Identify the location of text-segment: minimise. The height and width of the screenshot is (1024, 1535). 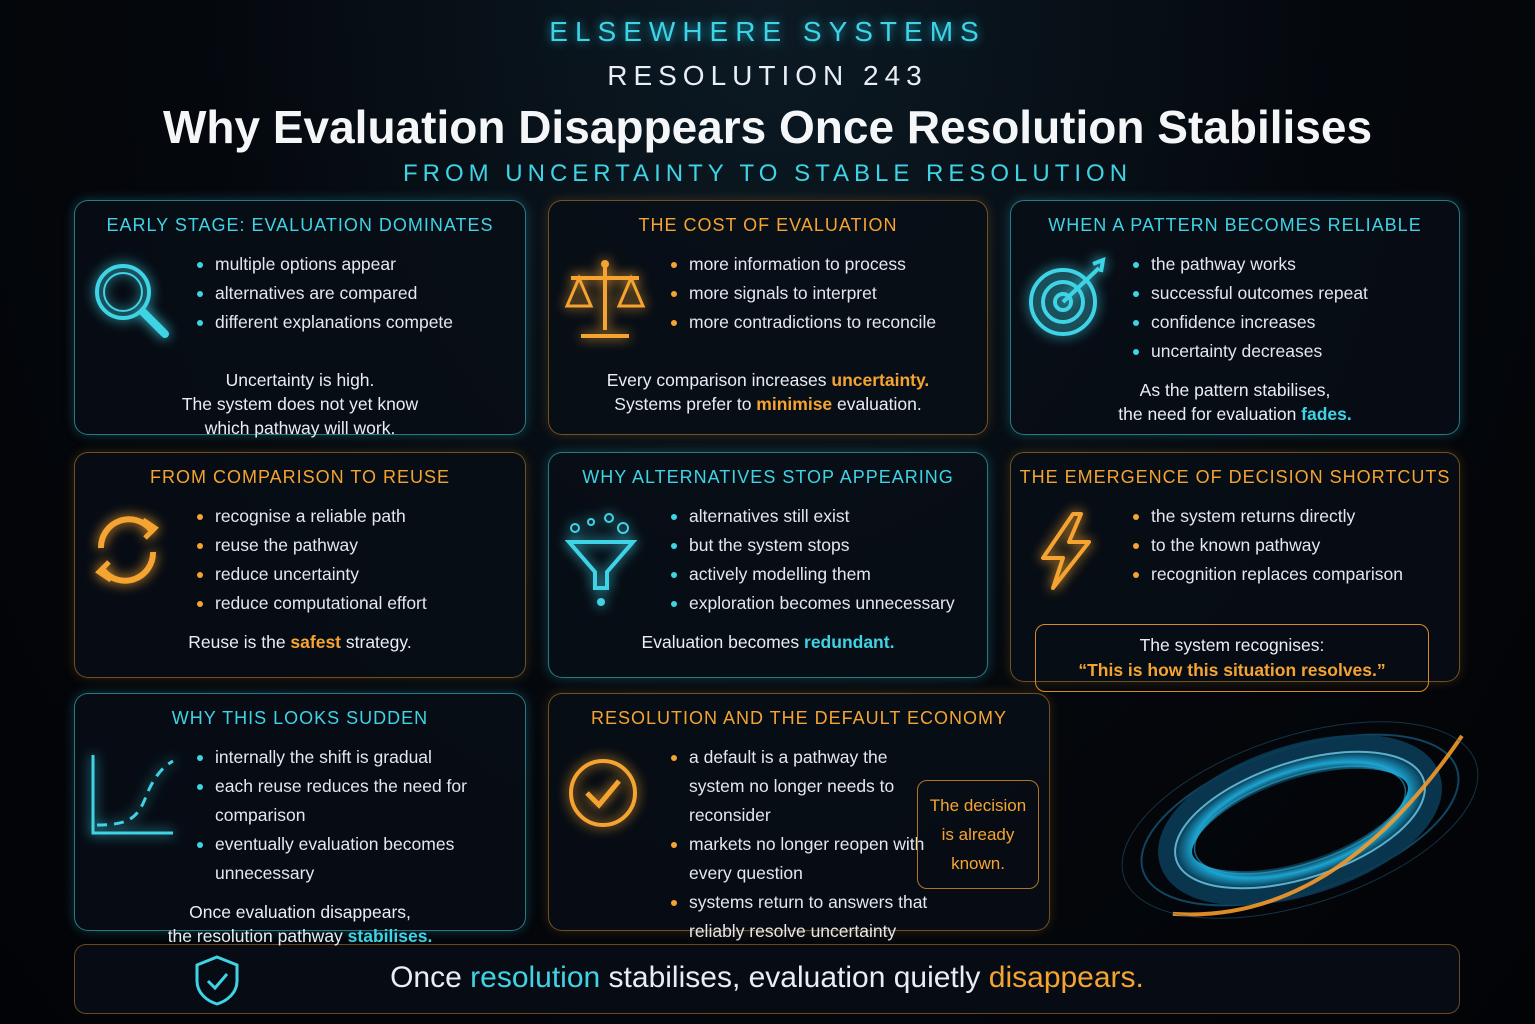
(794, 404).